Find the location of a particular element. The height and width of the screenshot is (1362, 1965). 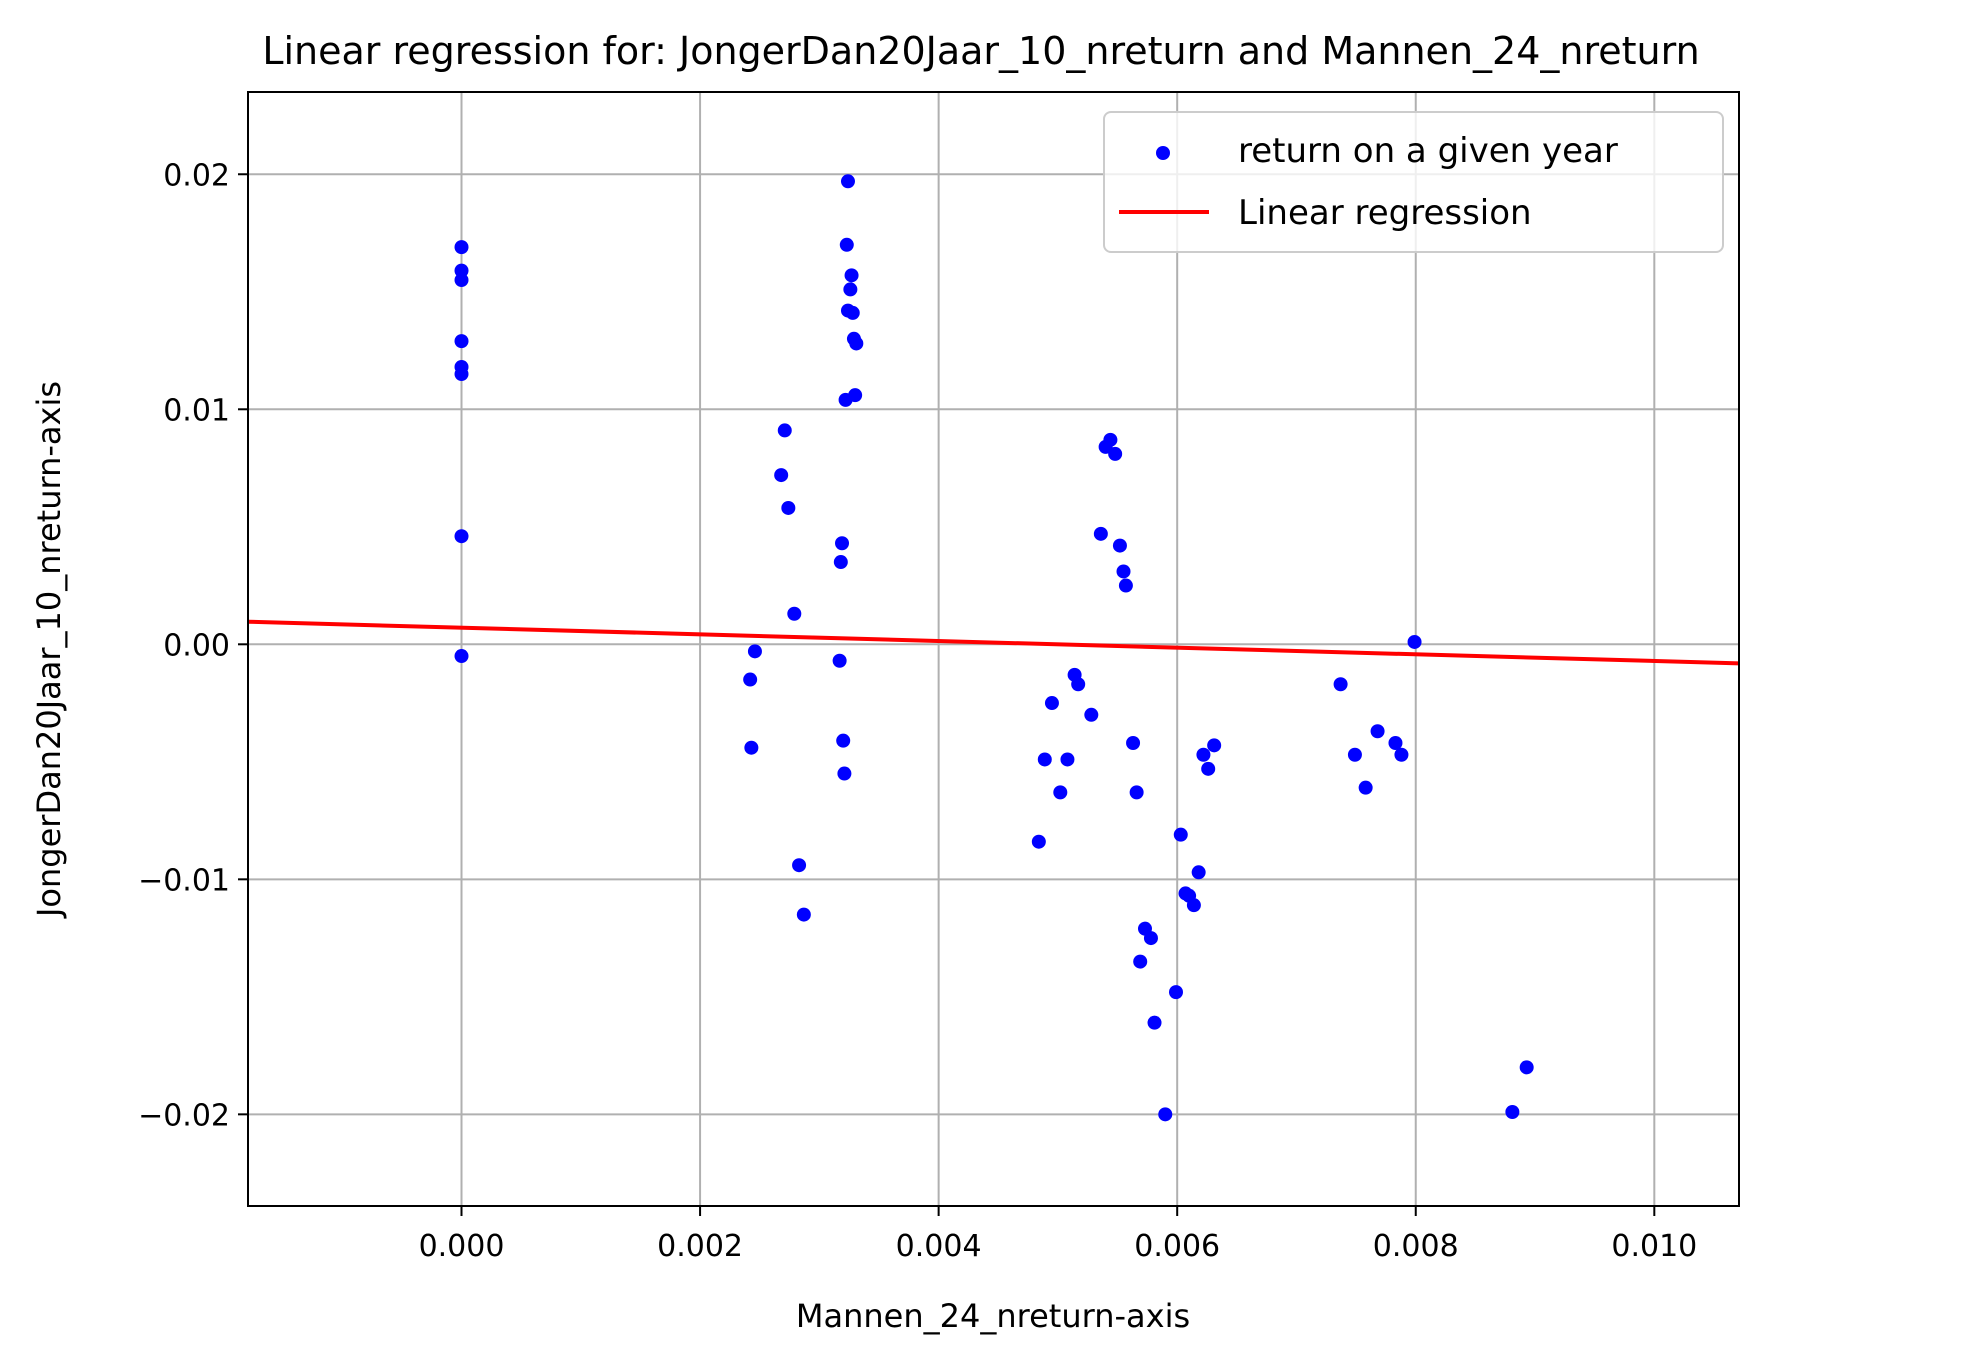

y-tick-label: −0.02 is located at coordinates (184, 1115).